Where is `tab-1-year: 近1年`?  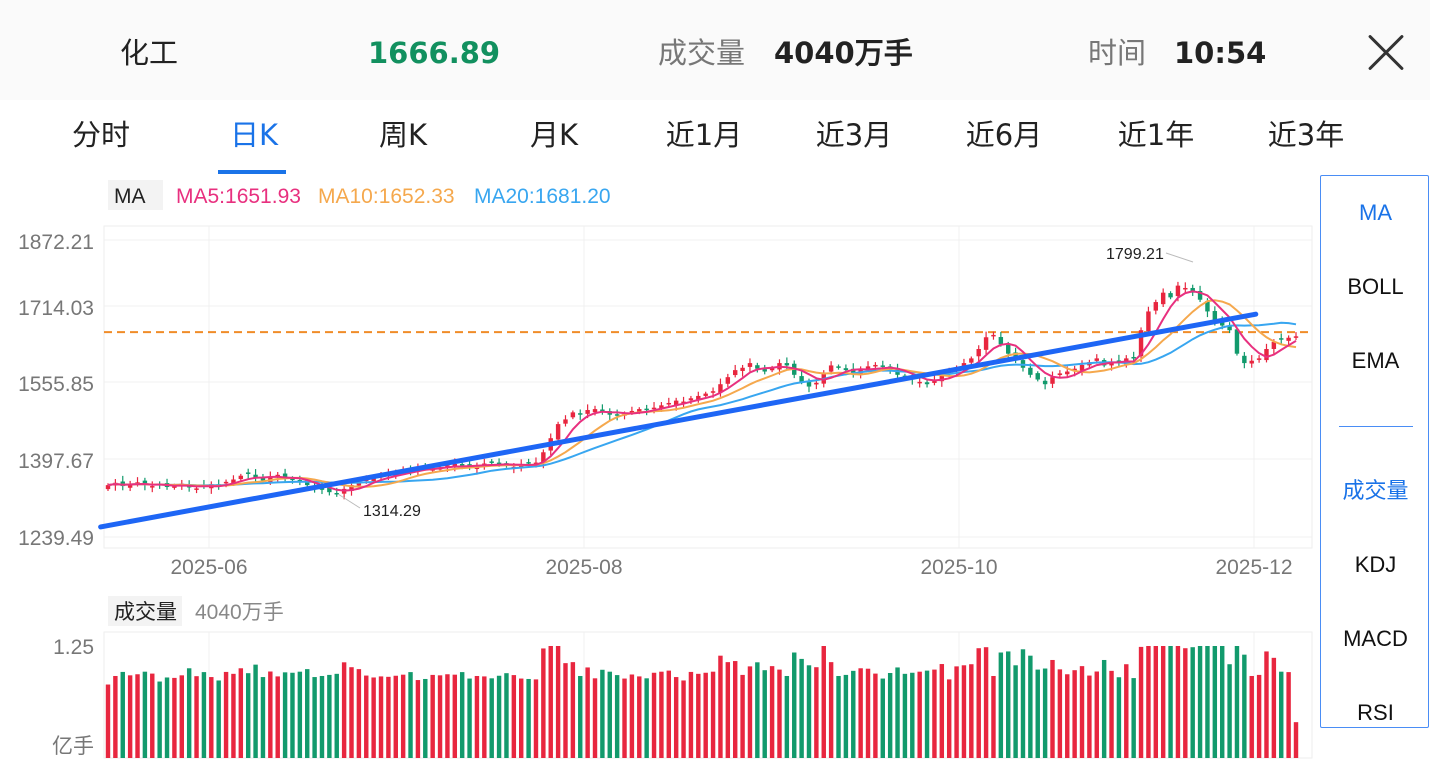 tab-1-year: 近1年 is located at coordinates (1156, 135).